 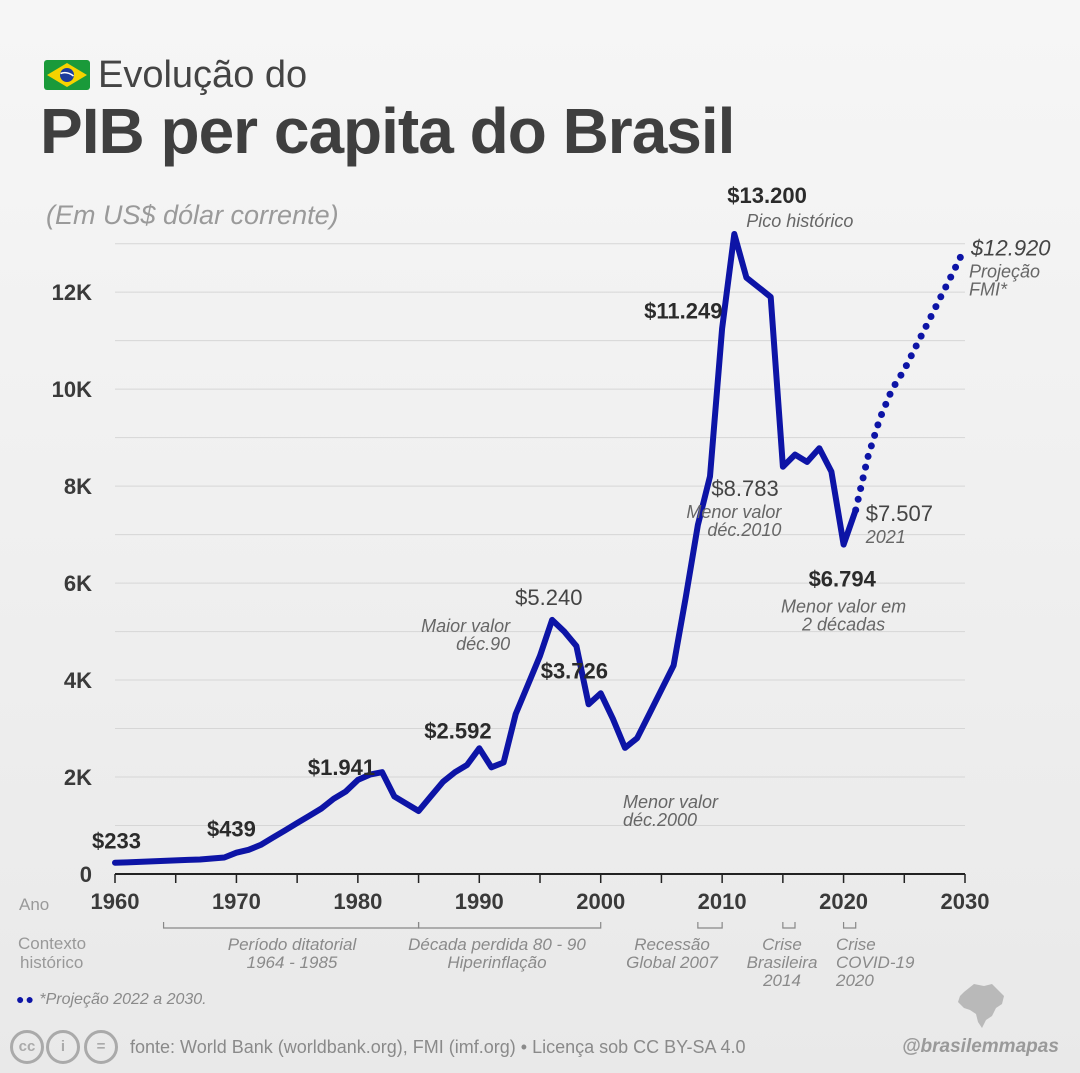 I want to click on annotation-note: déc.2010, so click(x=744, y=530).